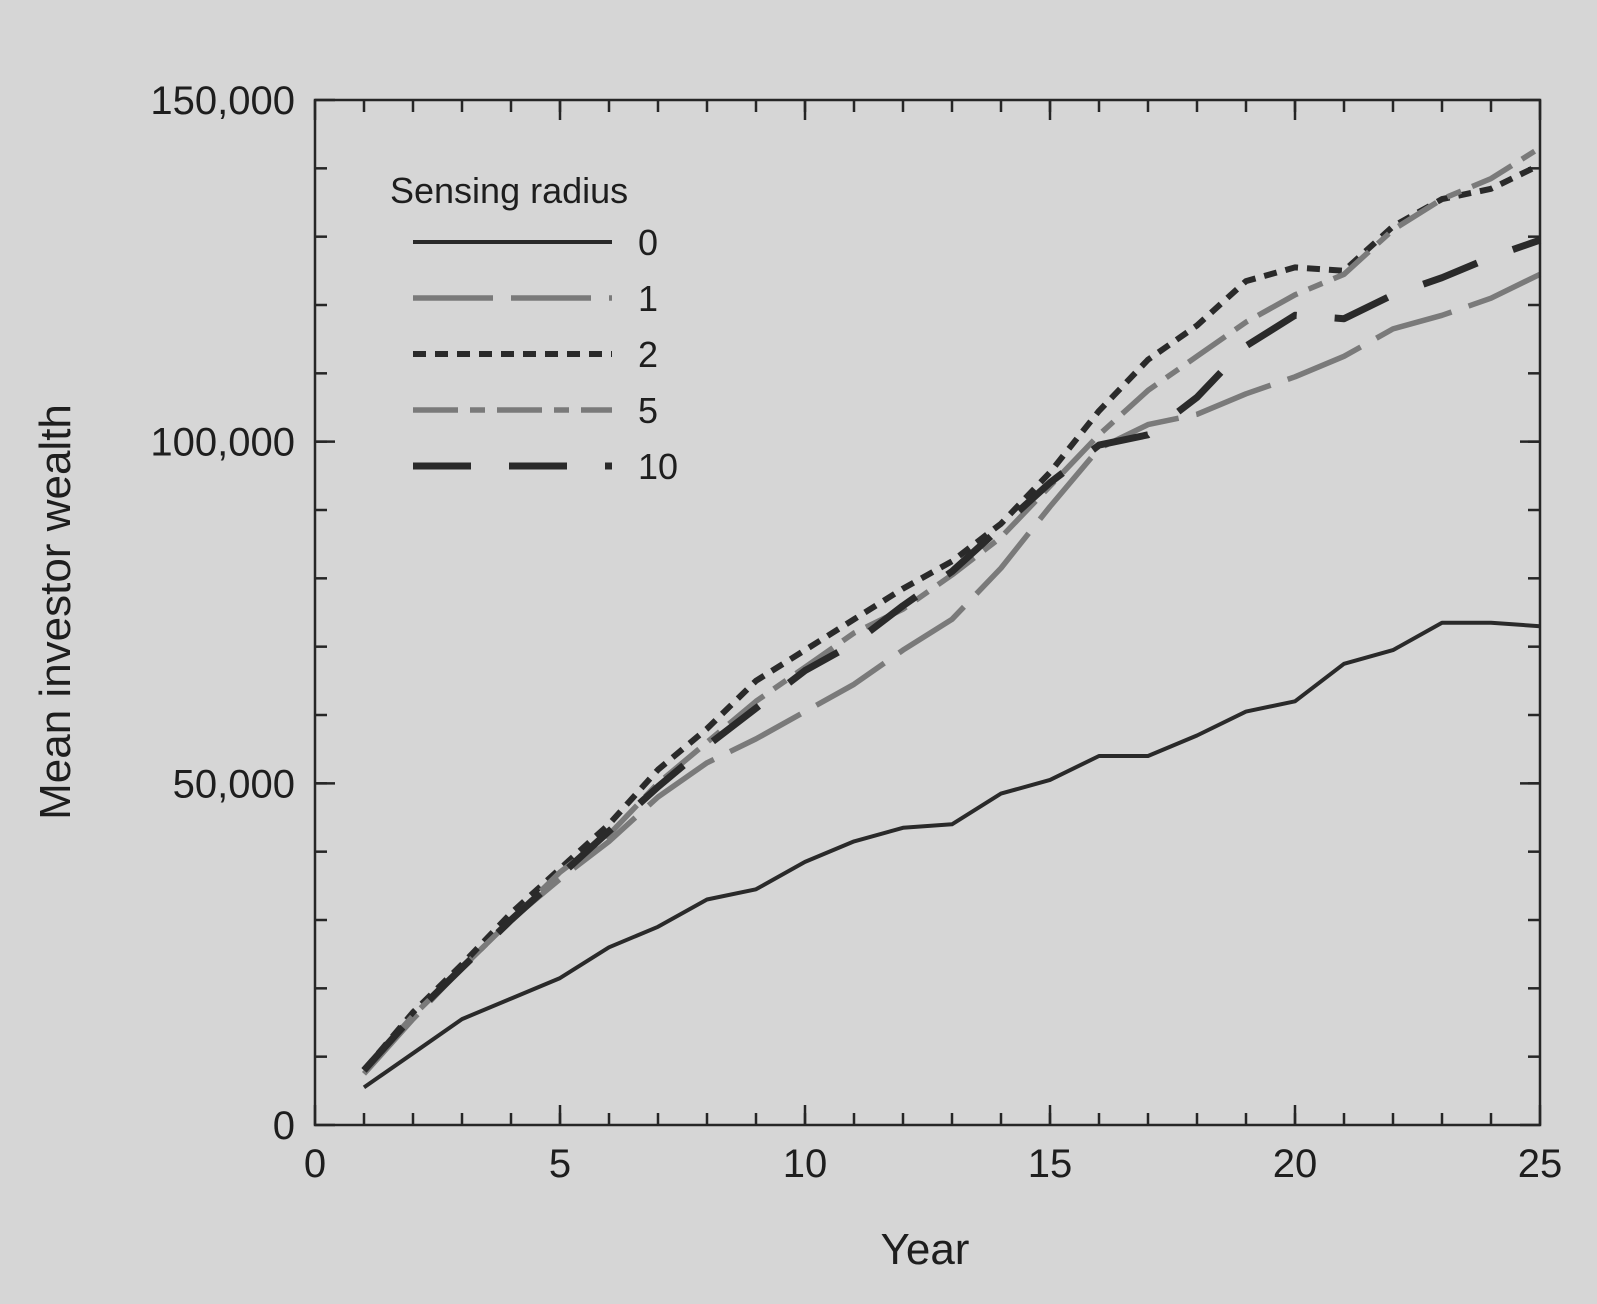 The width and height of the screenshot is (1597, 1304). I want to click on x-tick-label: 20, so click(1295, 1164).